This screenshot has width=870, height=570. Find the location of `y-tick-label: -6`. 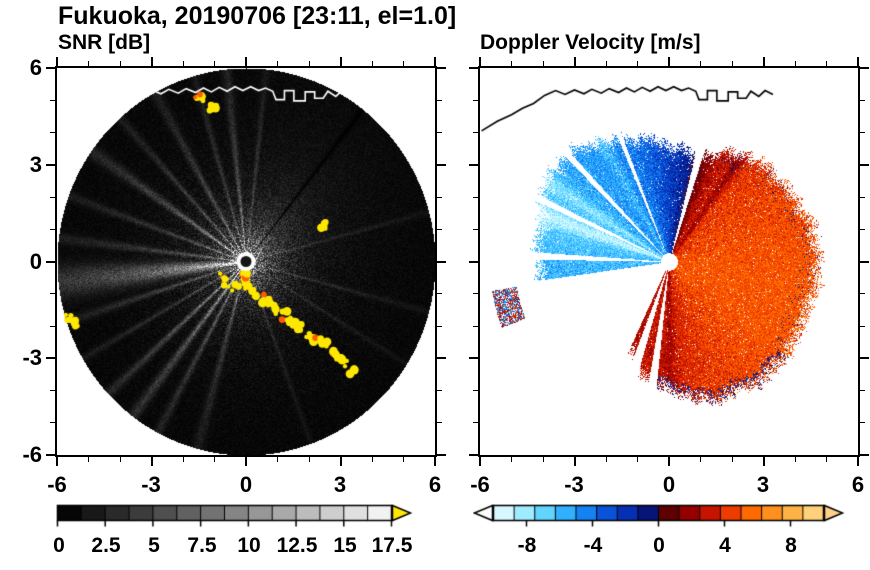

y-tick-label: -6 is located at coordinates (32, 454).